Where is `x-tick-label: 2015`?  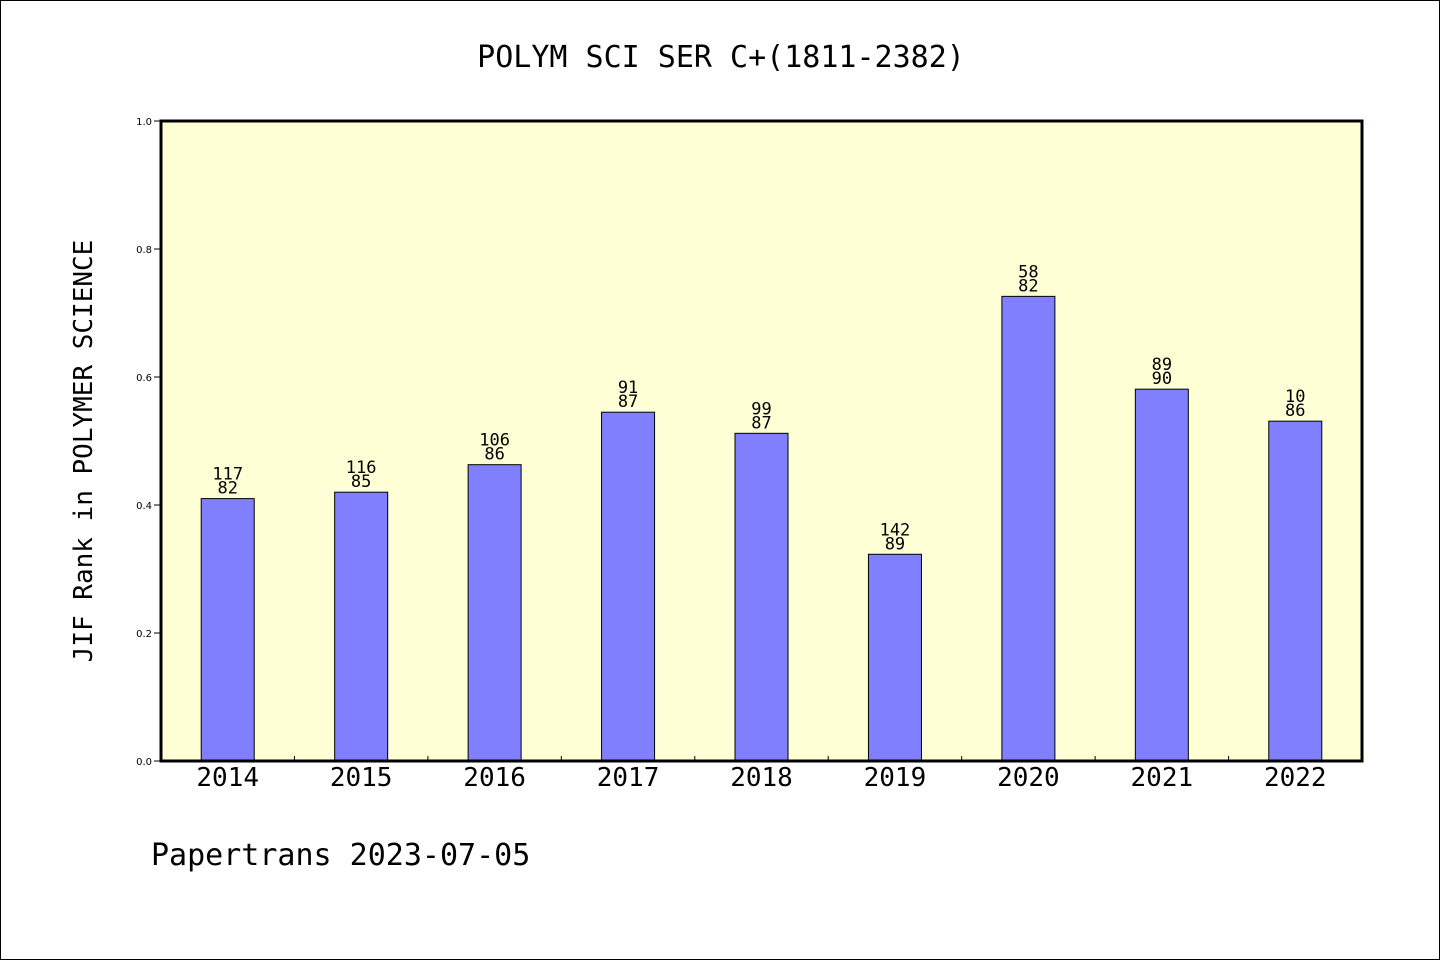
x-tick-label: 2015 is located at coordinates (361, 778).